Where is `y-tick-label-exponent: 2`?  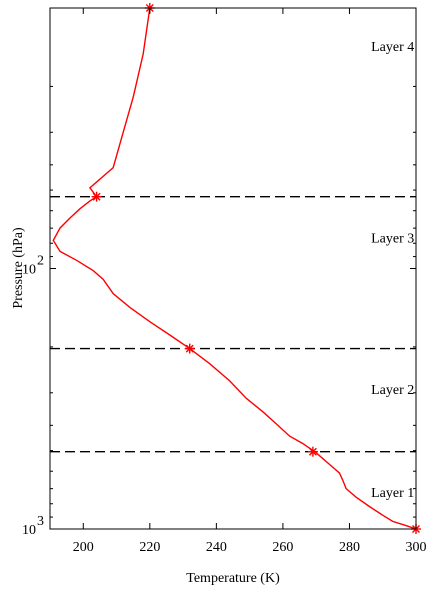
y-tick-label-exponent: 2 is located at coordinates (40, 261).